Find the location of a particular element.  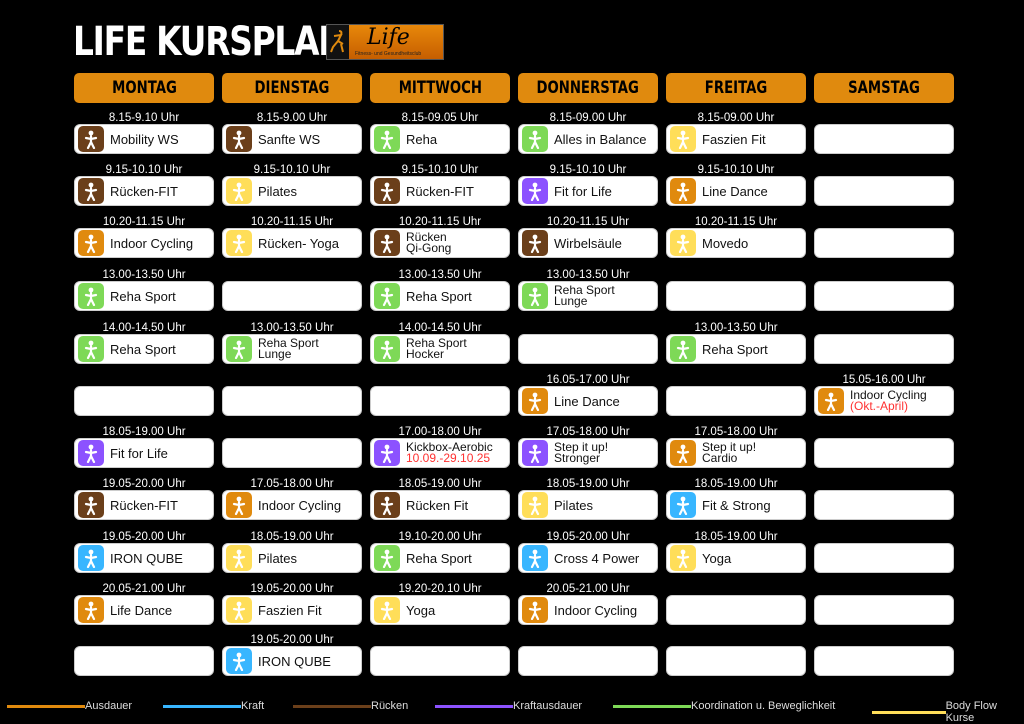

life-logo: Life Fitness- und Gesundheitsclub is located at coordinates (385, 42).